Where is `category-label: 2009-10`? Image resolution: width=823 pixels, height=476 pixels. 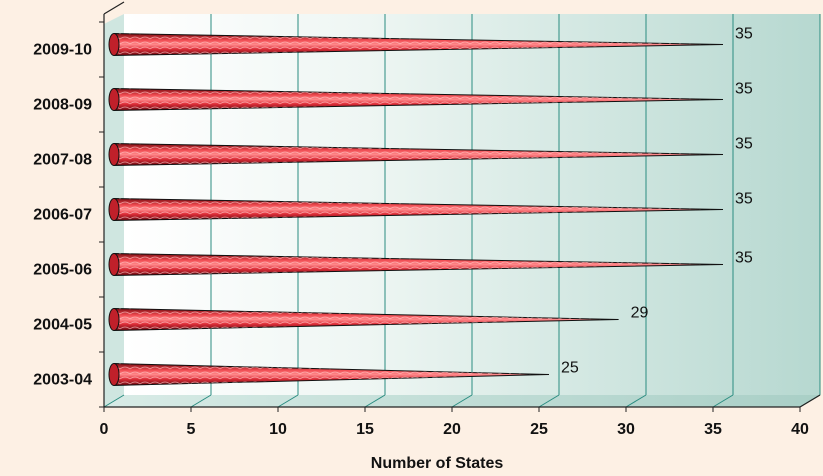
category-label: 2009-10 is located at coordinates (62, 50).